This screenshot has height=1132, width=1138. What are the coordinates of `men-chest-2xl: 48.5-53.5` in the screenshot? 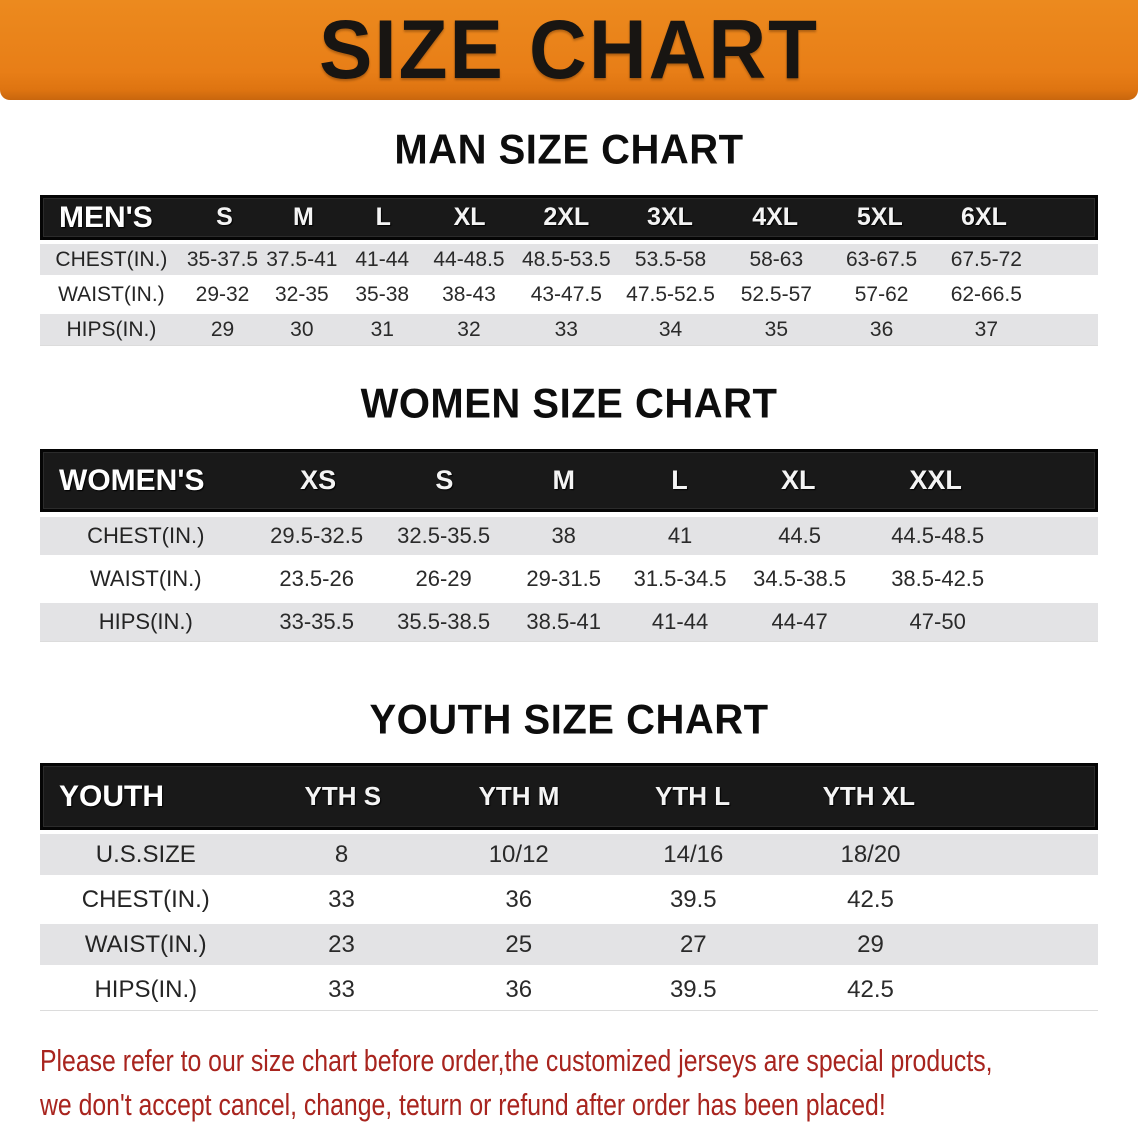 It's located at (566, 259).